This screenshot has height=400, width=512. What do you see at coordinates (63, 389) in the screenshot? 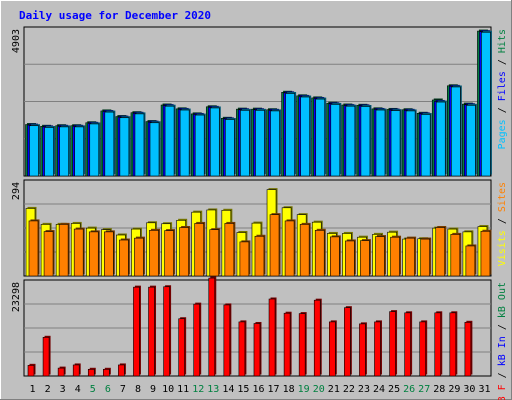
I see `x-tick-label-3: 3` at bounding box center [63, 389].